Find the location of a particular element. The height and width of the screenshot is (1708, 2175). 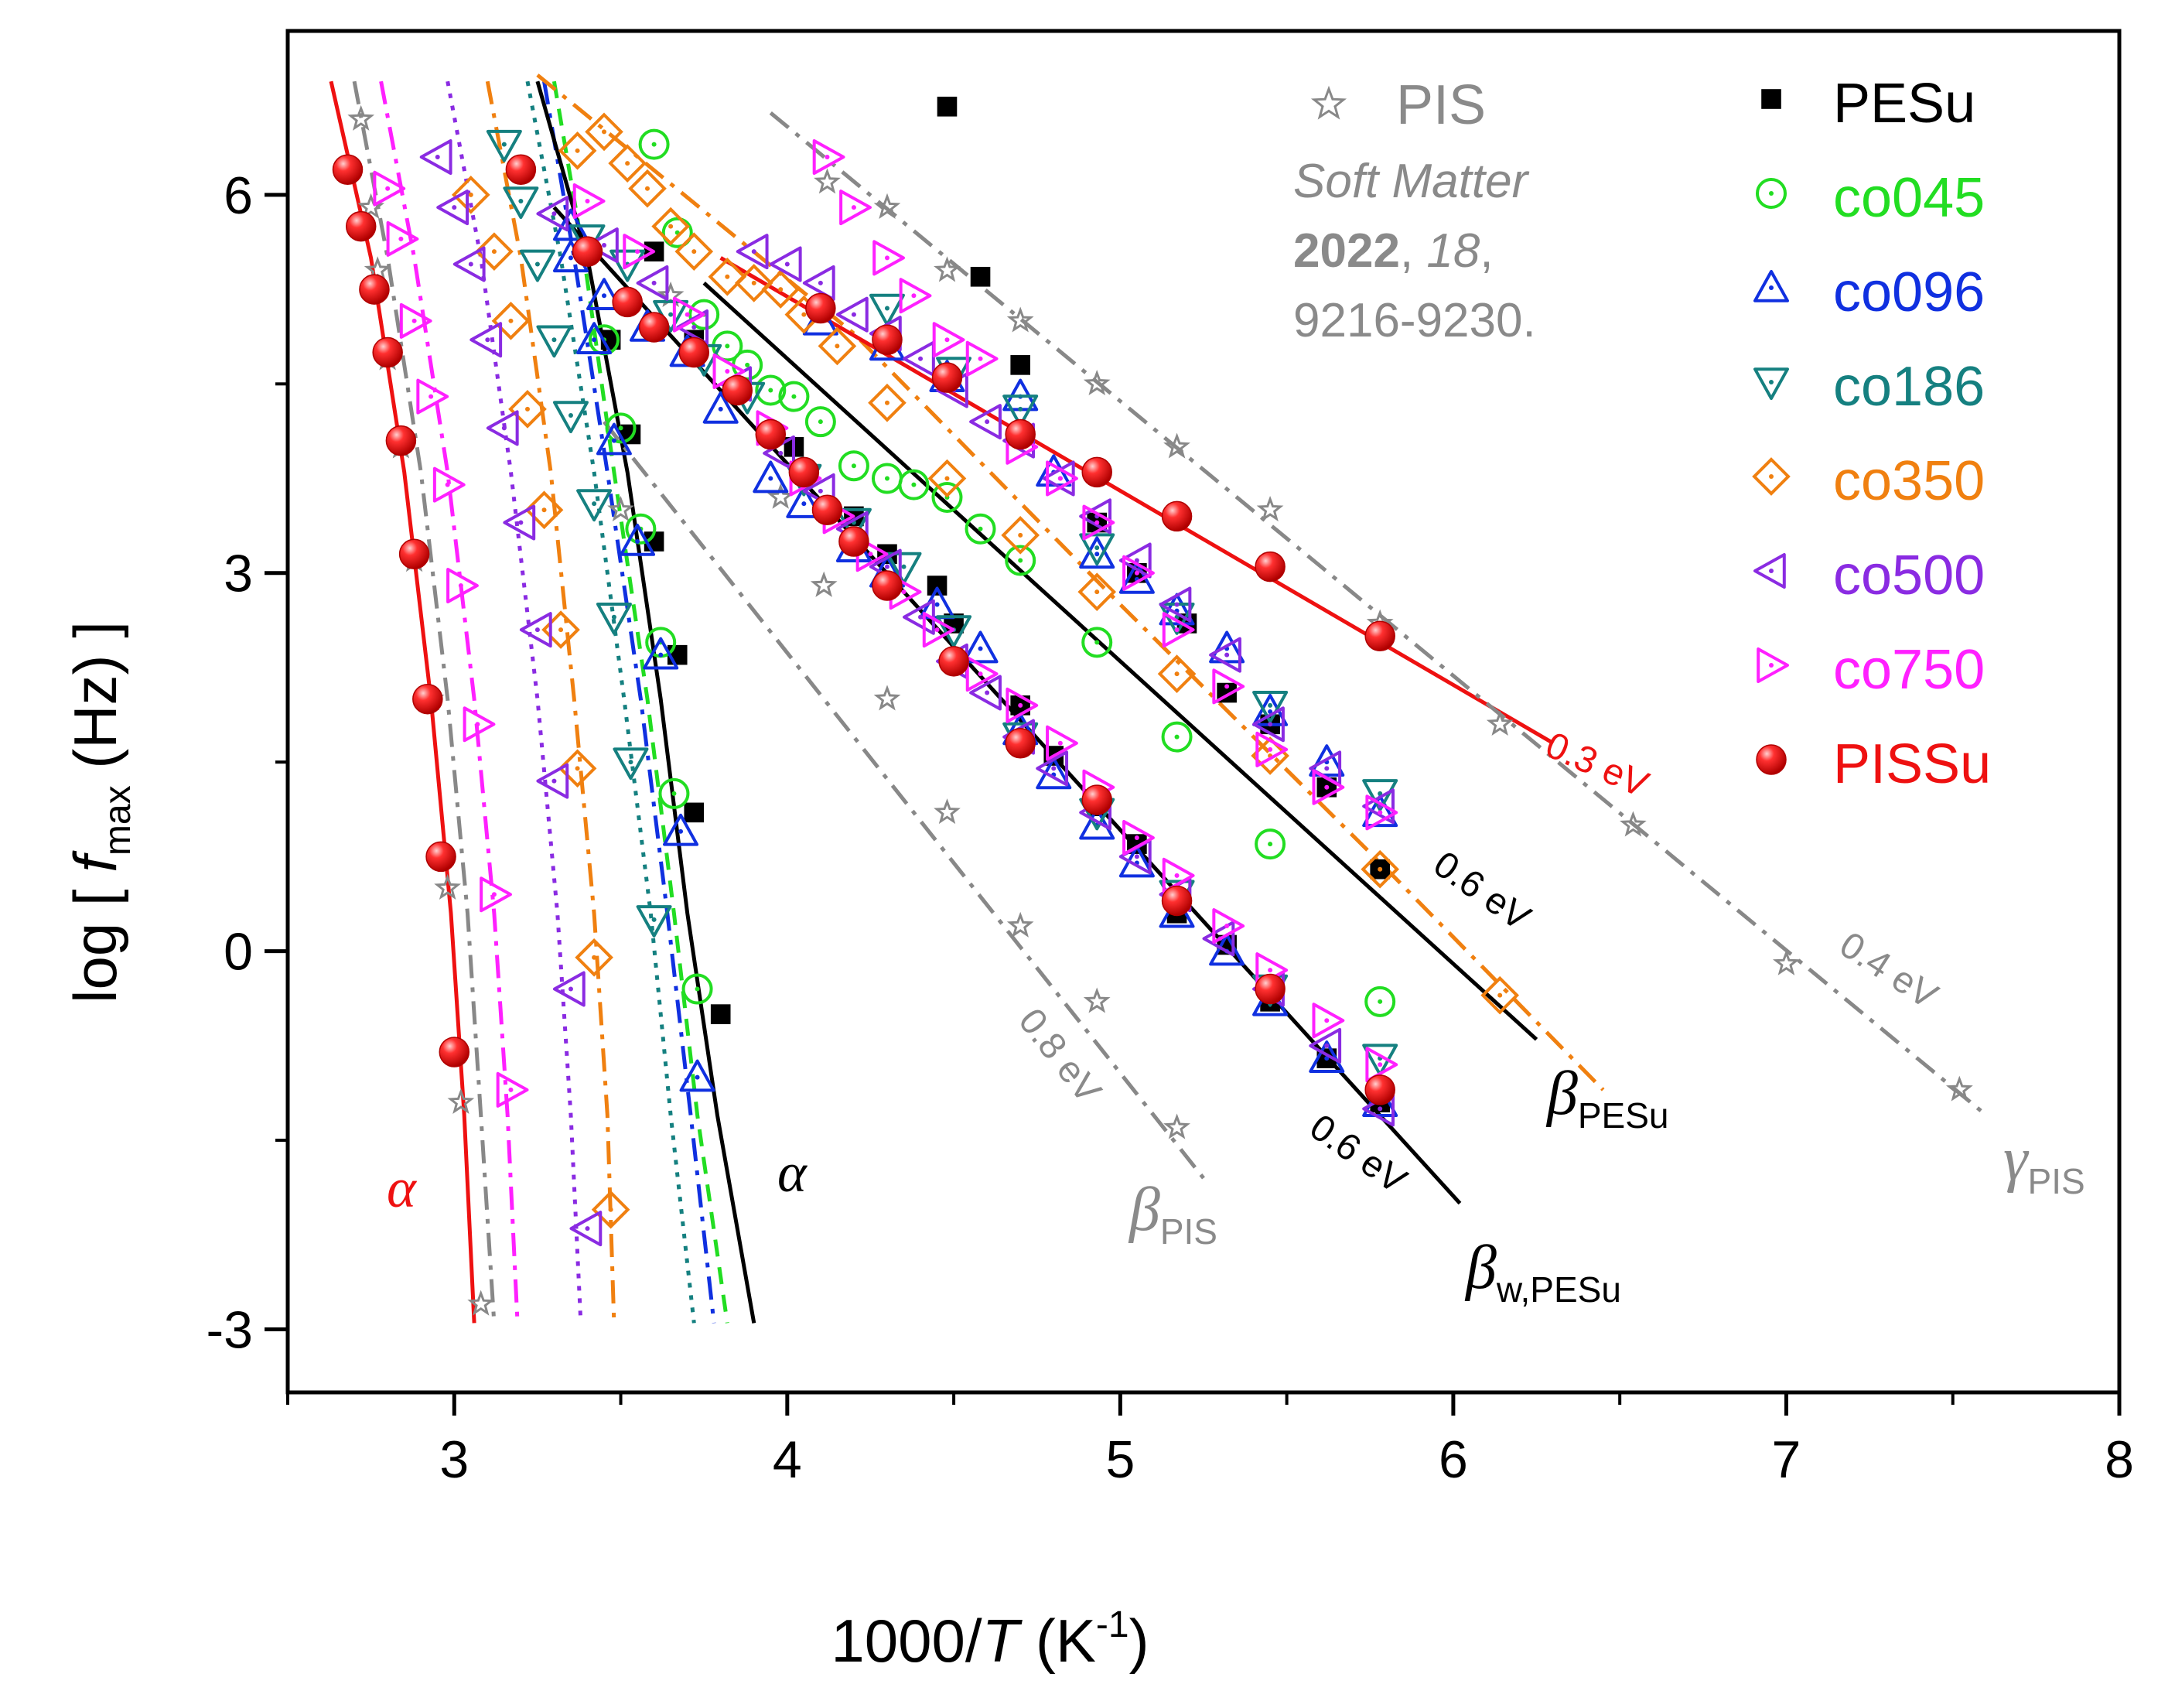

legend-marker-co045-icon is located at coordinates (1771, 194).